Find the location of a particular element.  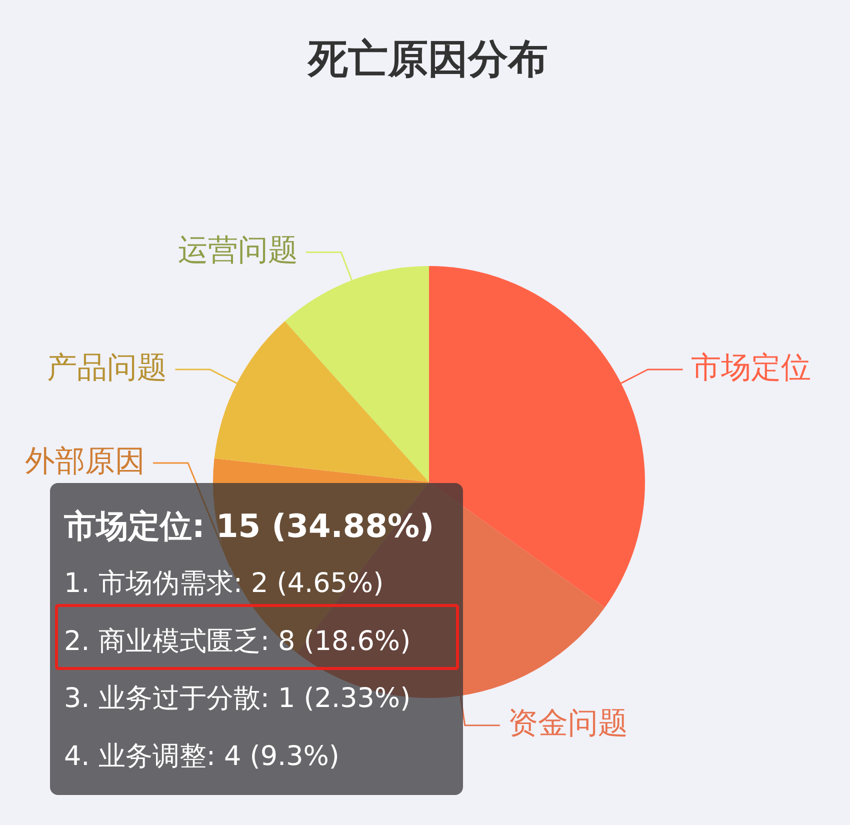

slice-label: 市场定位 is located at coordinates (750, 368).